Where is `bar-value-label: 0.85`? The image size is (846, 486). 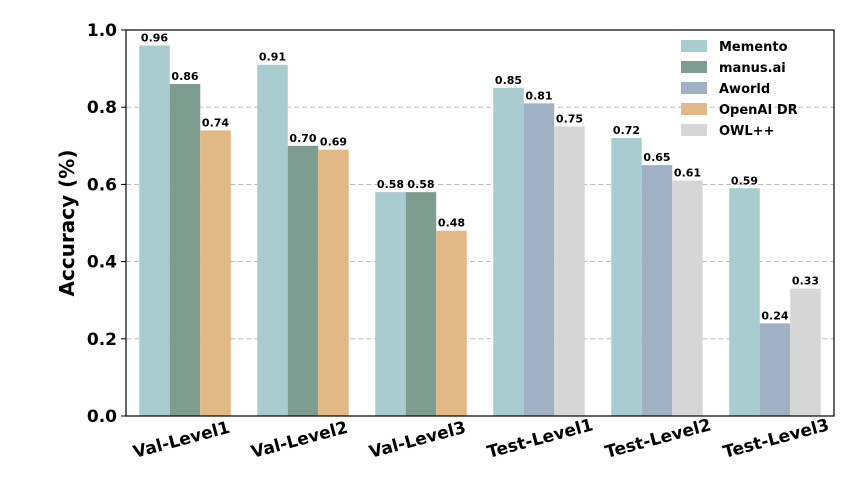 bar-value-label: 0.85 is located at coordinates (508, 80).